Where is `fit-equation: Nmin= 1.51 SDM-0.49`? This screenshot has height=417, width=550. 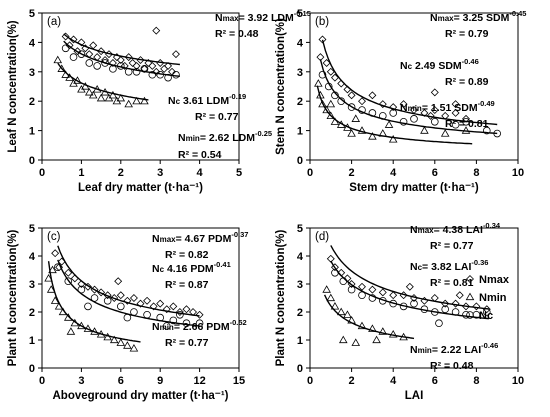
fit-equation: Nmin= 1.51 SDM-0.49 is located at coordinates (447, 106).